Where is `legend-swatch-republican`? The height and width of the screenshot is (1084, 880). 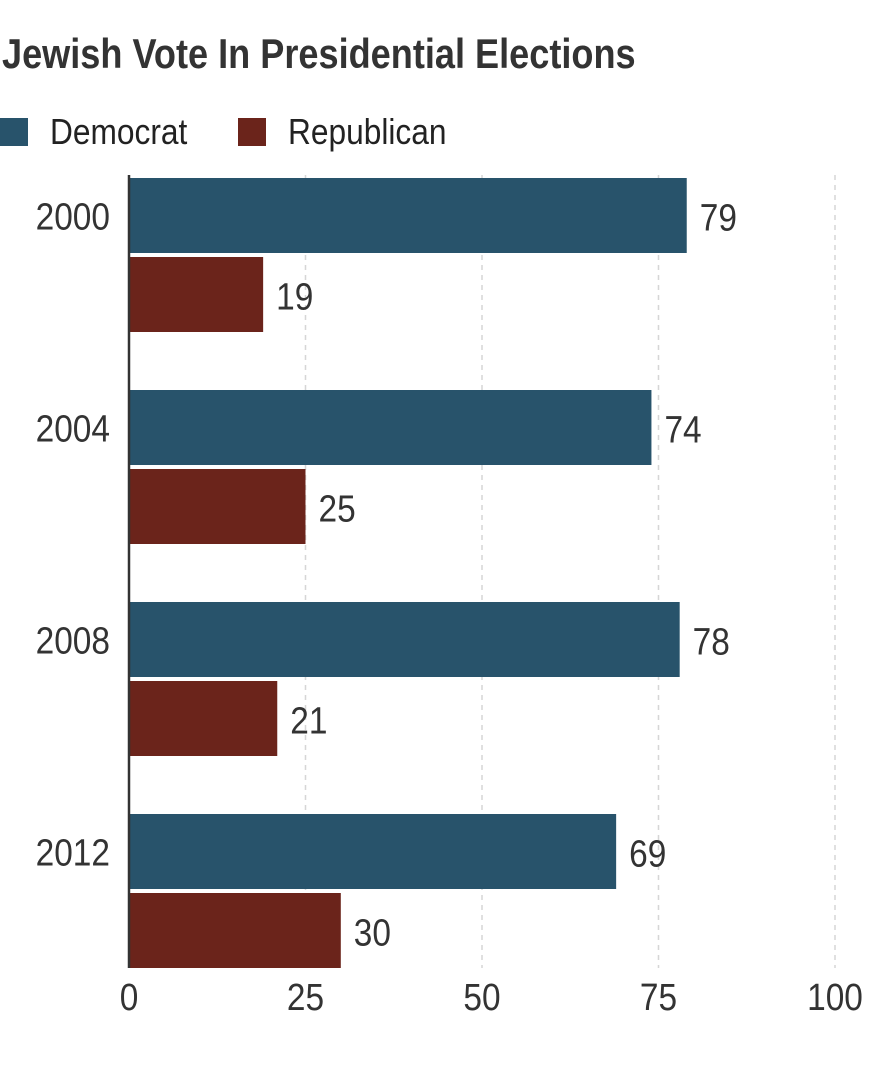 legend-swatch-republican is located at coordinates (252, 132).